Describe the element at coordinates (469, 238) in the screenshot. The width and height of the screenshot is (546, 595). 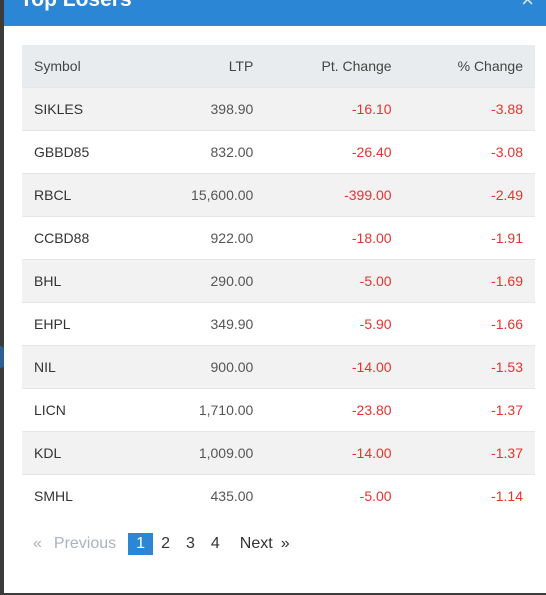
I see `cell-pct-change: -1.91` at that location.